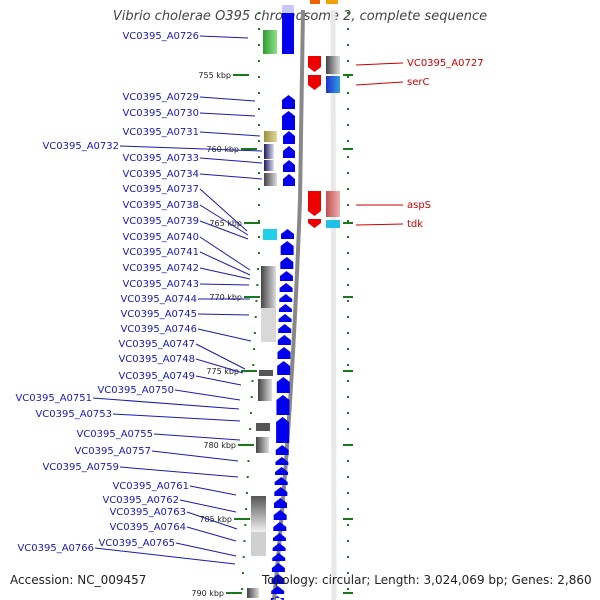 This screenshot has width=600, height=600. I want to click on gene-label-left: VC0395_A0765, so click(136, 543).